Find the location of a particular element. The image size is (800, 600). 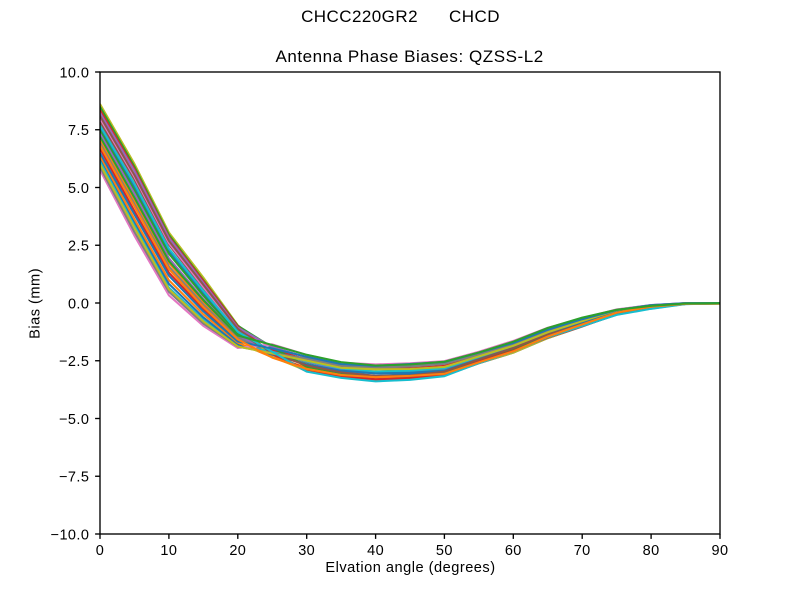

svg-text: 7.5 is located at coordinates (78, 131).